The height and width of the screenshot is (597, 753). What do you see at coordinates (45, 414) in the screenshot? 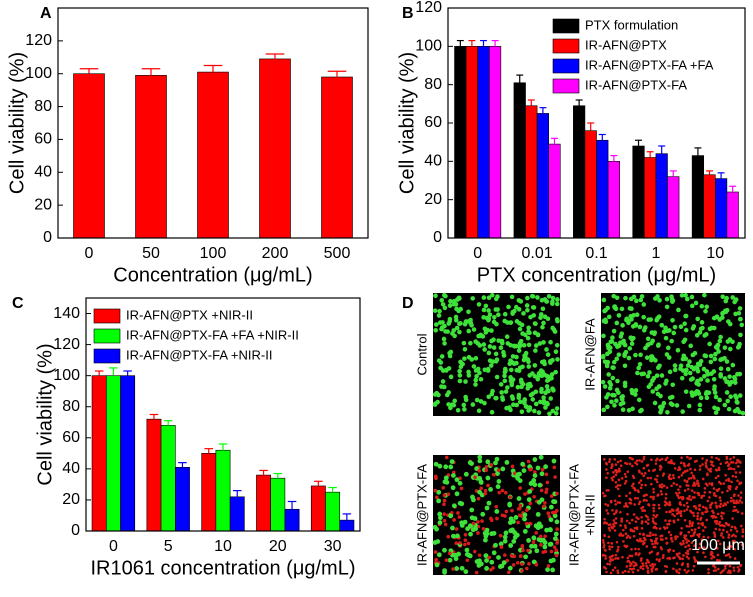
I see `y-axis-label: Cell viability (%)` at bounding box center [45, 414].